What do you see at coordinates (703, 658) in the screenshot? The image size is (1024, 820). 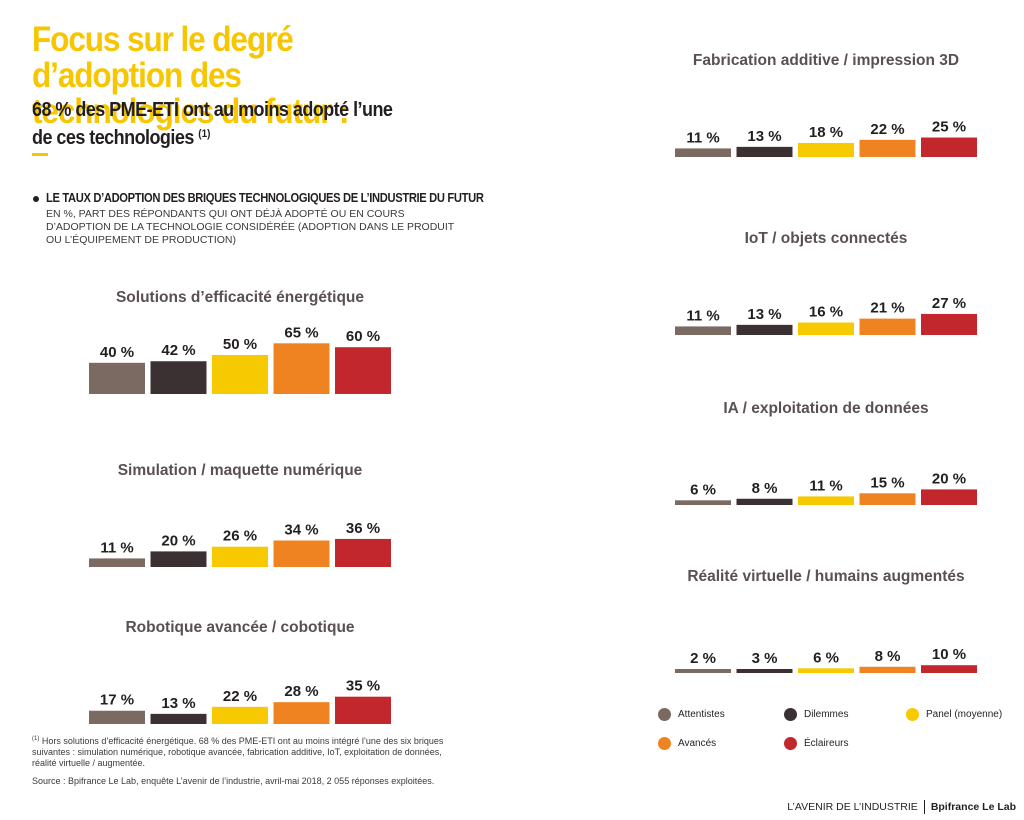 I see `bar-value-label: 2 %` at bounding box center [703, 658].